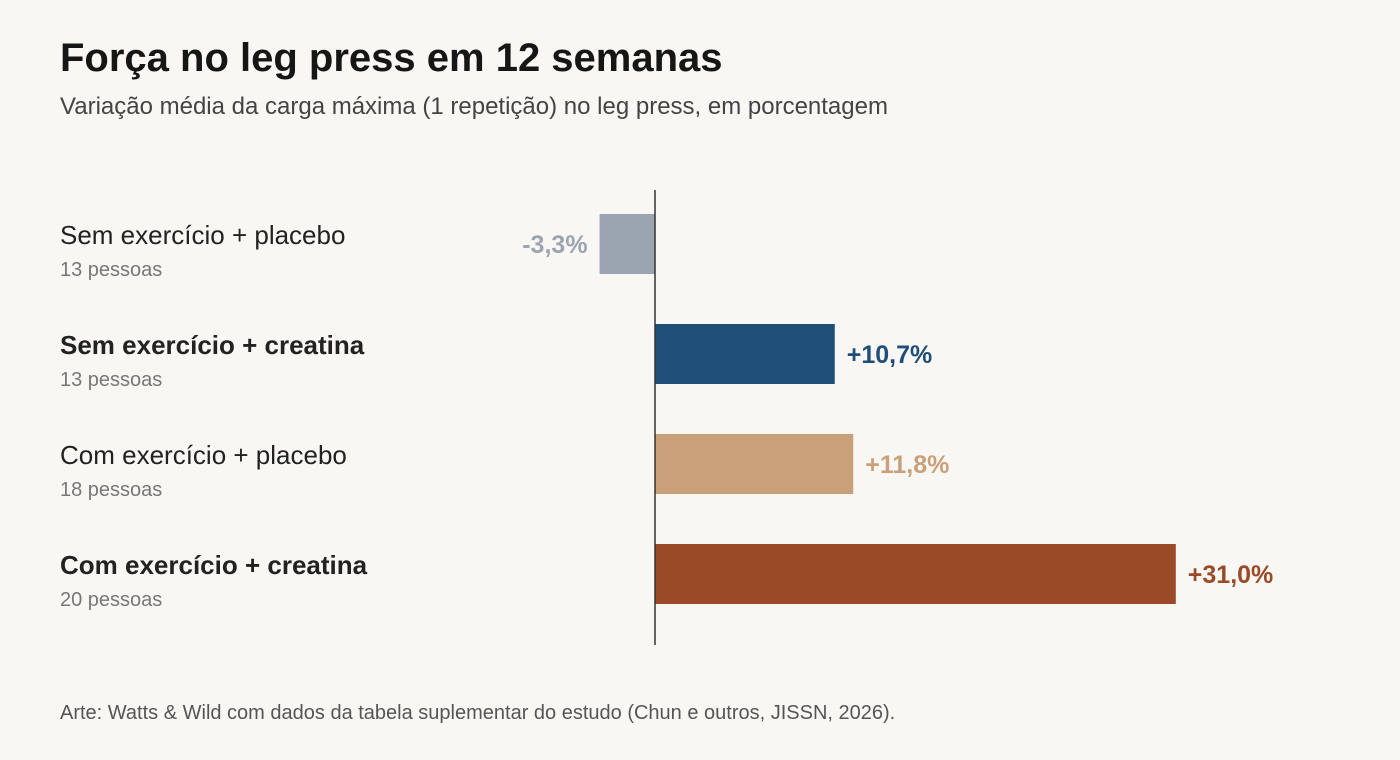 The image size is (1400, 760). I want to click on sample-size-label: 18 pessoas, so click(111, 490).